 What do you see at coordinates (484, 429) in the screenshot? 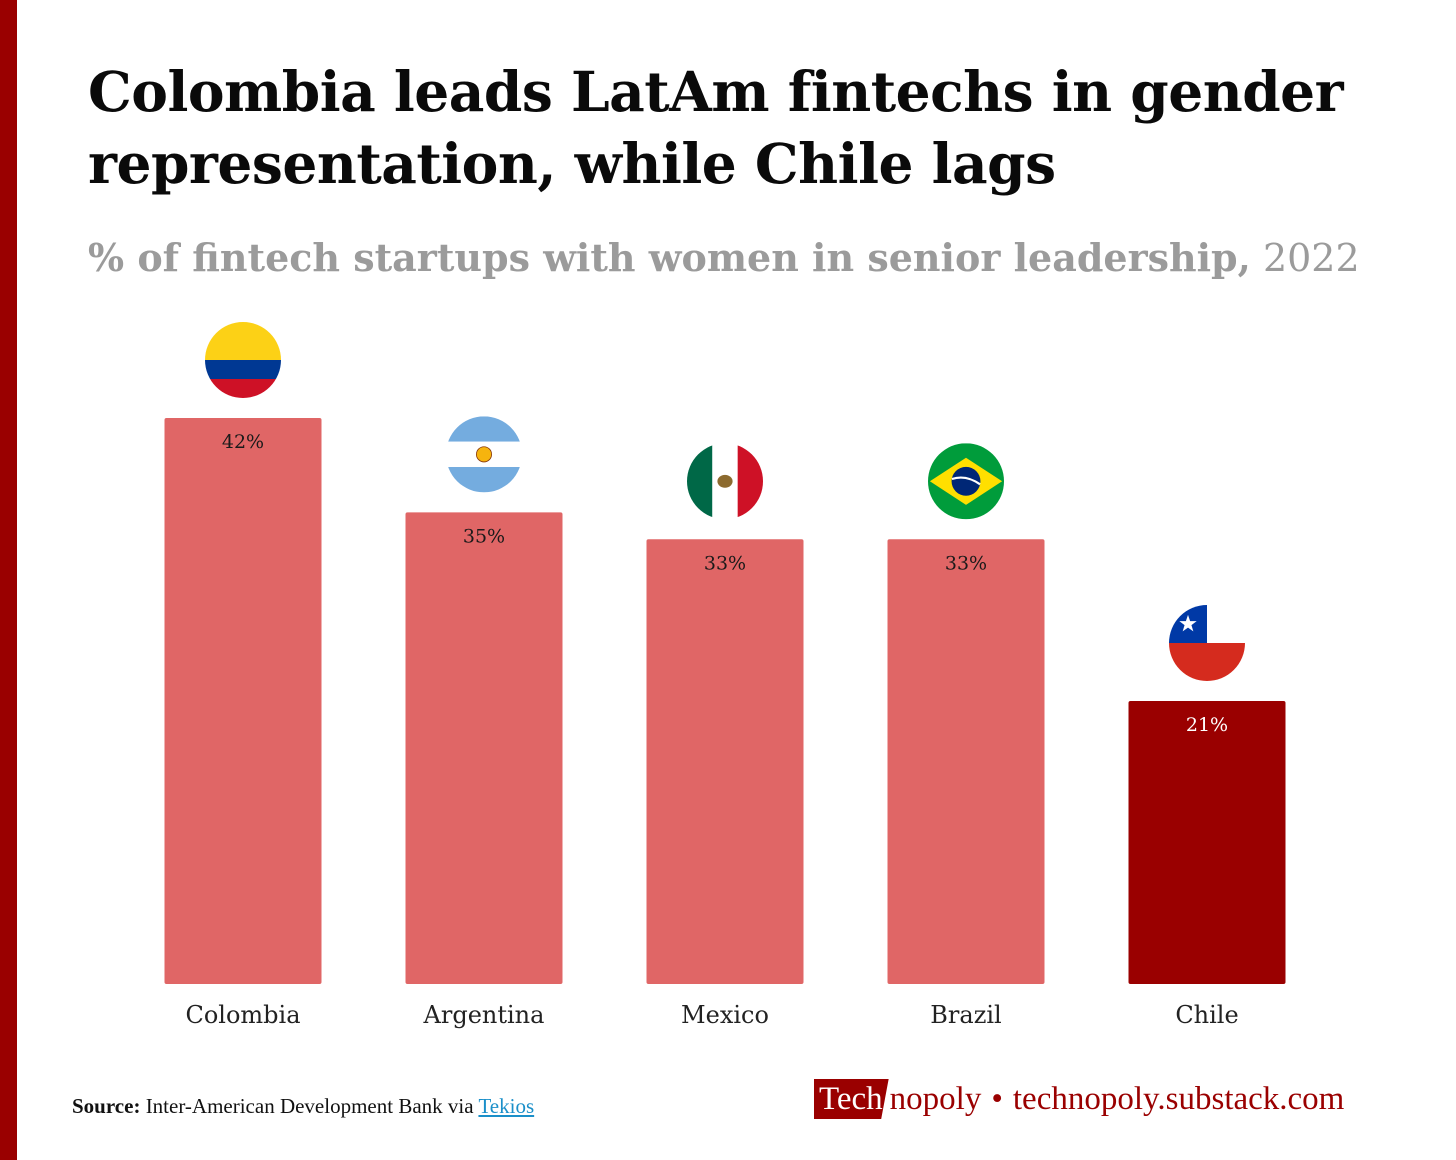
I see `flag-sky-top` at bounding box center [484, 429].